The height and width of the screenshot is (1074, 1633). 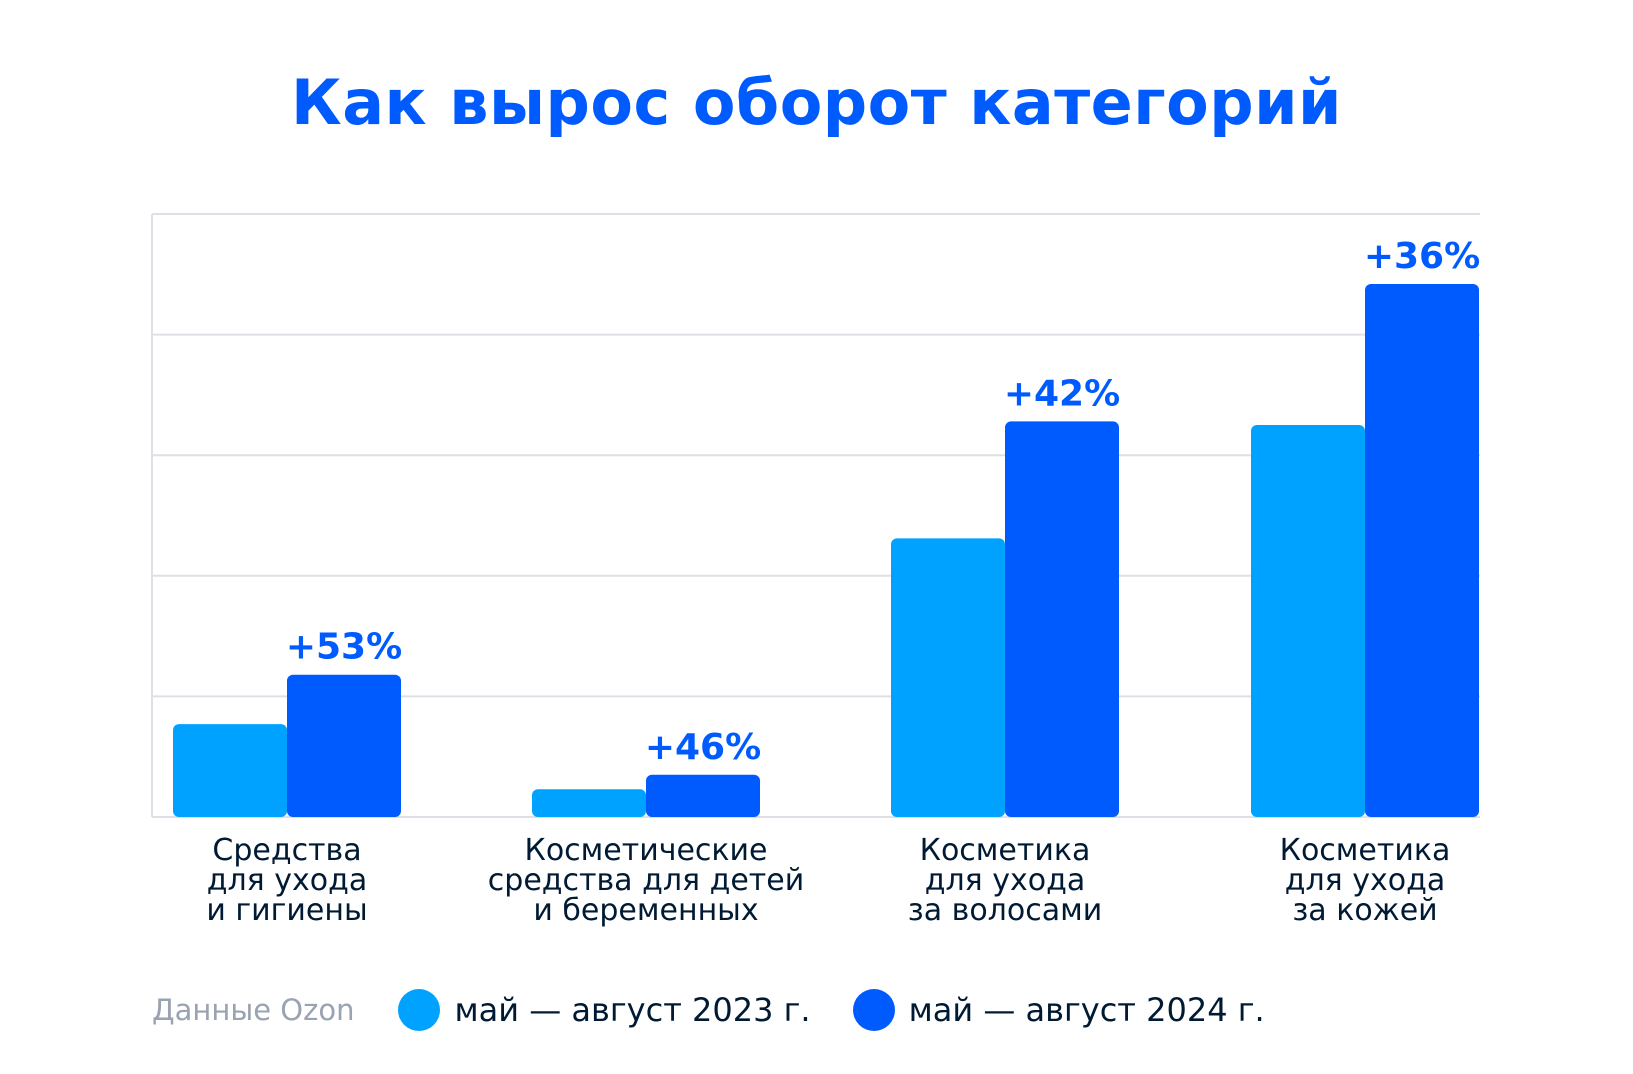 I want to click on category-label-line: Средства, so click(x=286, y=850).